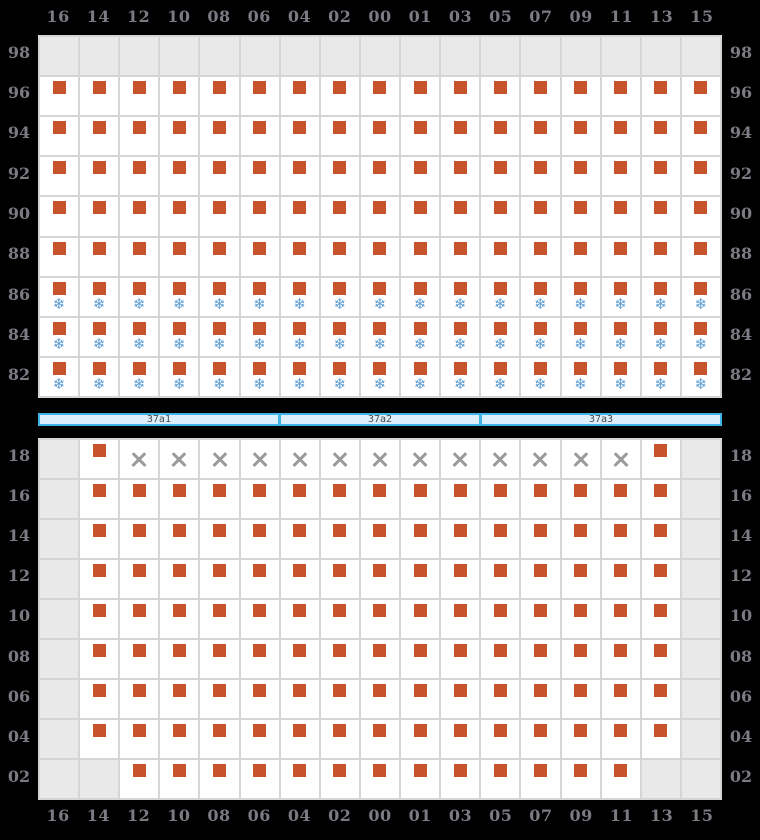  I want to click on section-segment-37a3: 37a3, so click(601, 419).